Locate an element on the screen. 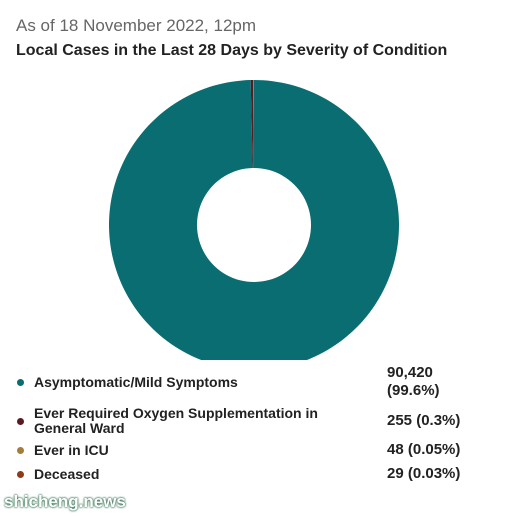 The height and width of the screenshot is (516, 507). legend-label: Deceased is located at coordinates (67, 473).